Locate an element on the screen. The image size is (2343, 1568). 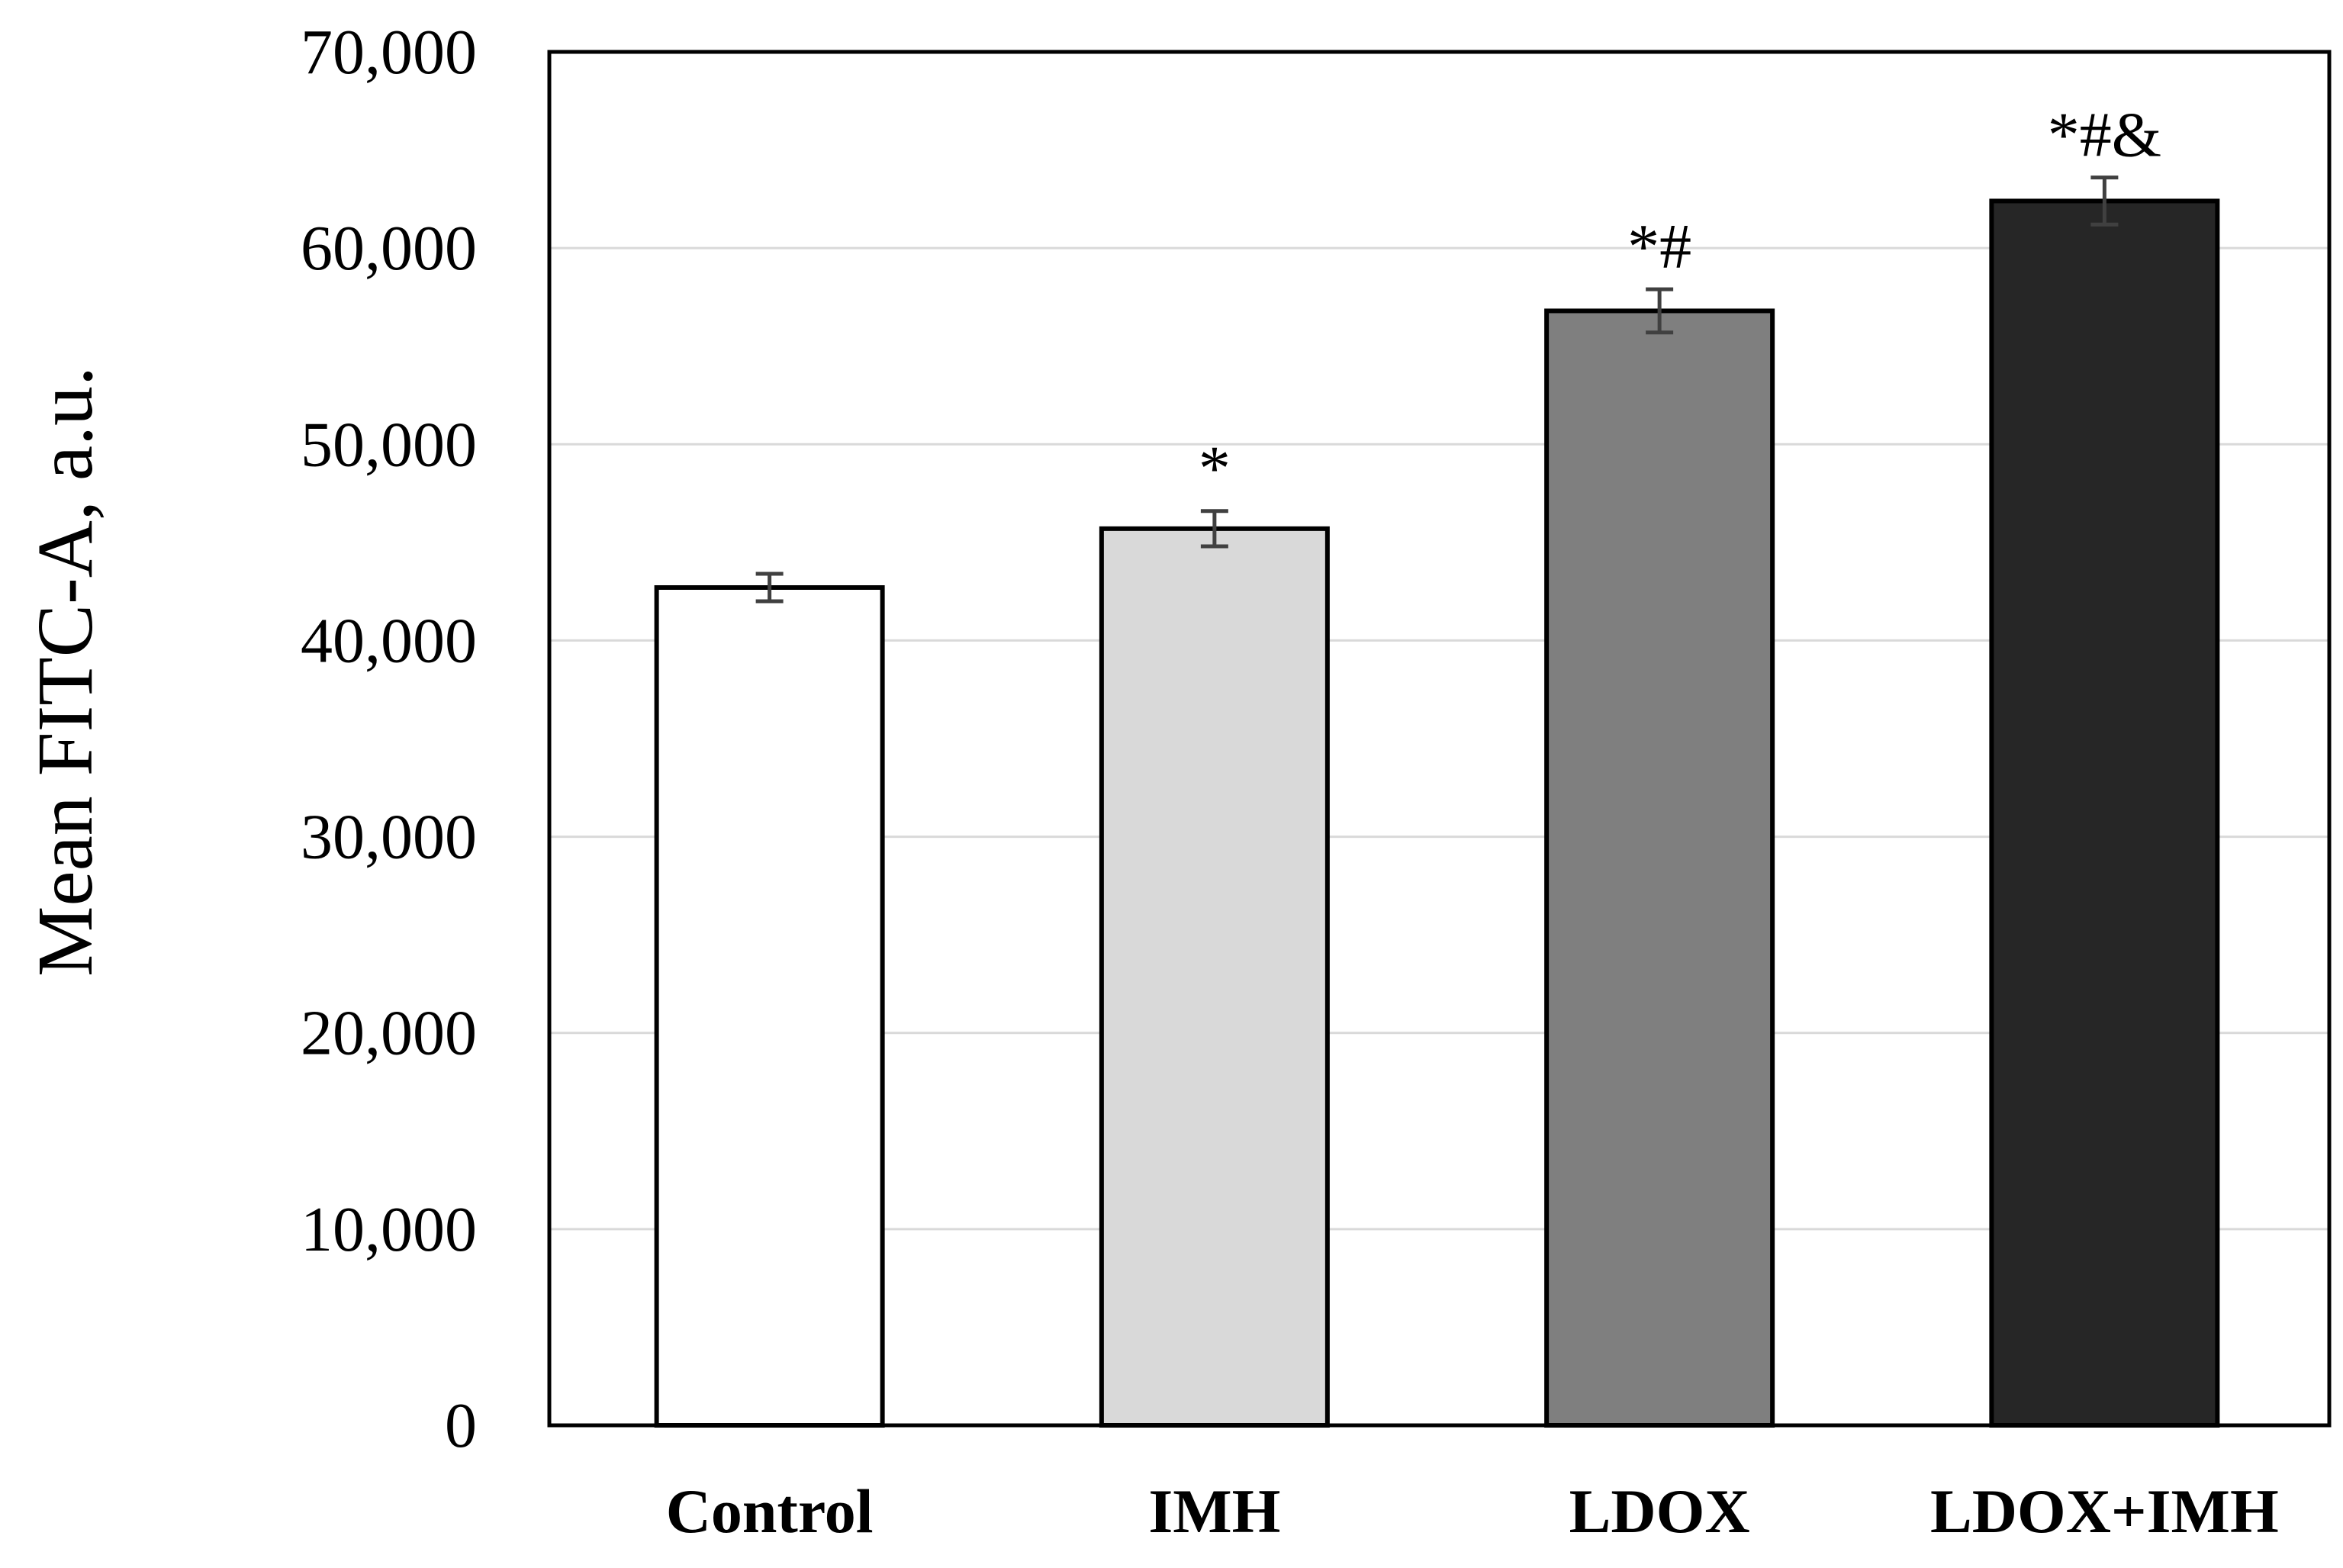
x-tick-label: LDOX is located at coordinates (1659, 1511).